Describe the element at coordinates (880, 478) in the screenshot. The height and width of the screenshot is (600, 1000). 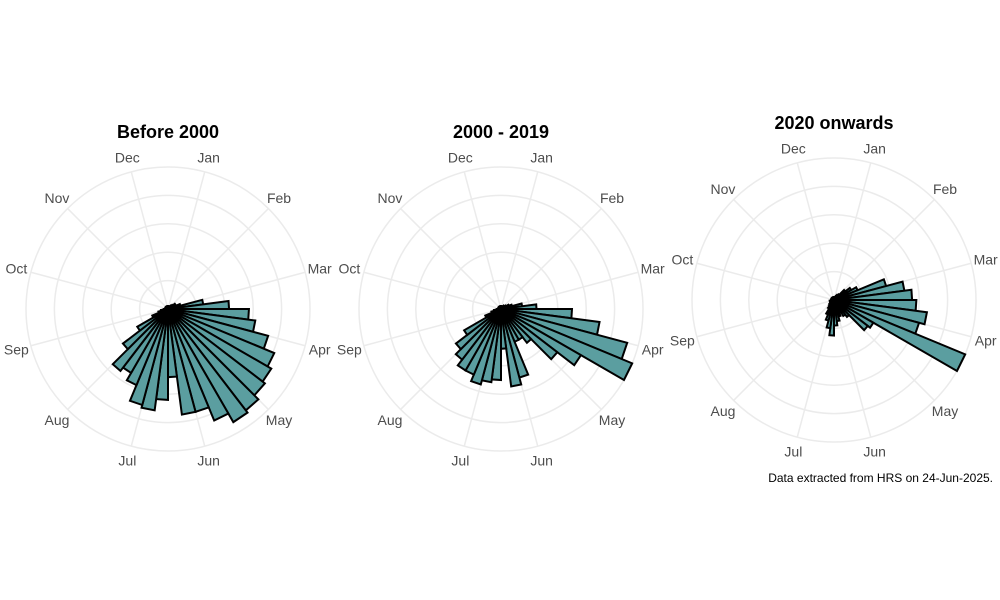
I see `data-source-caption: Data extracted from HRS on 24-Jun-2025.` at that location.